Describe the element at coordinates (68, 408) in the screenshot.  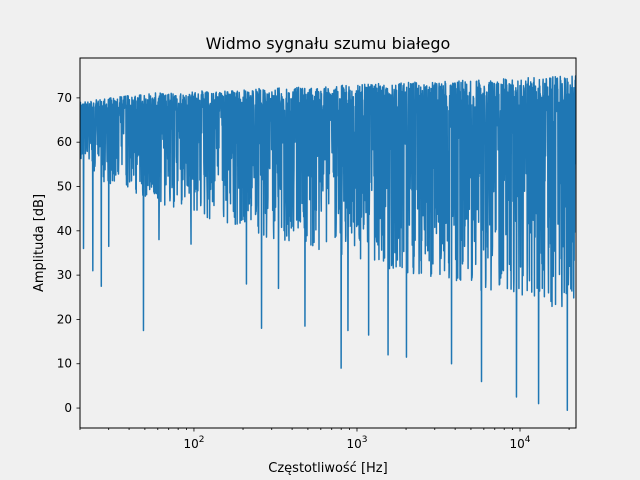
I see `y-tick-label: 0` at that location.